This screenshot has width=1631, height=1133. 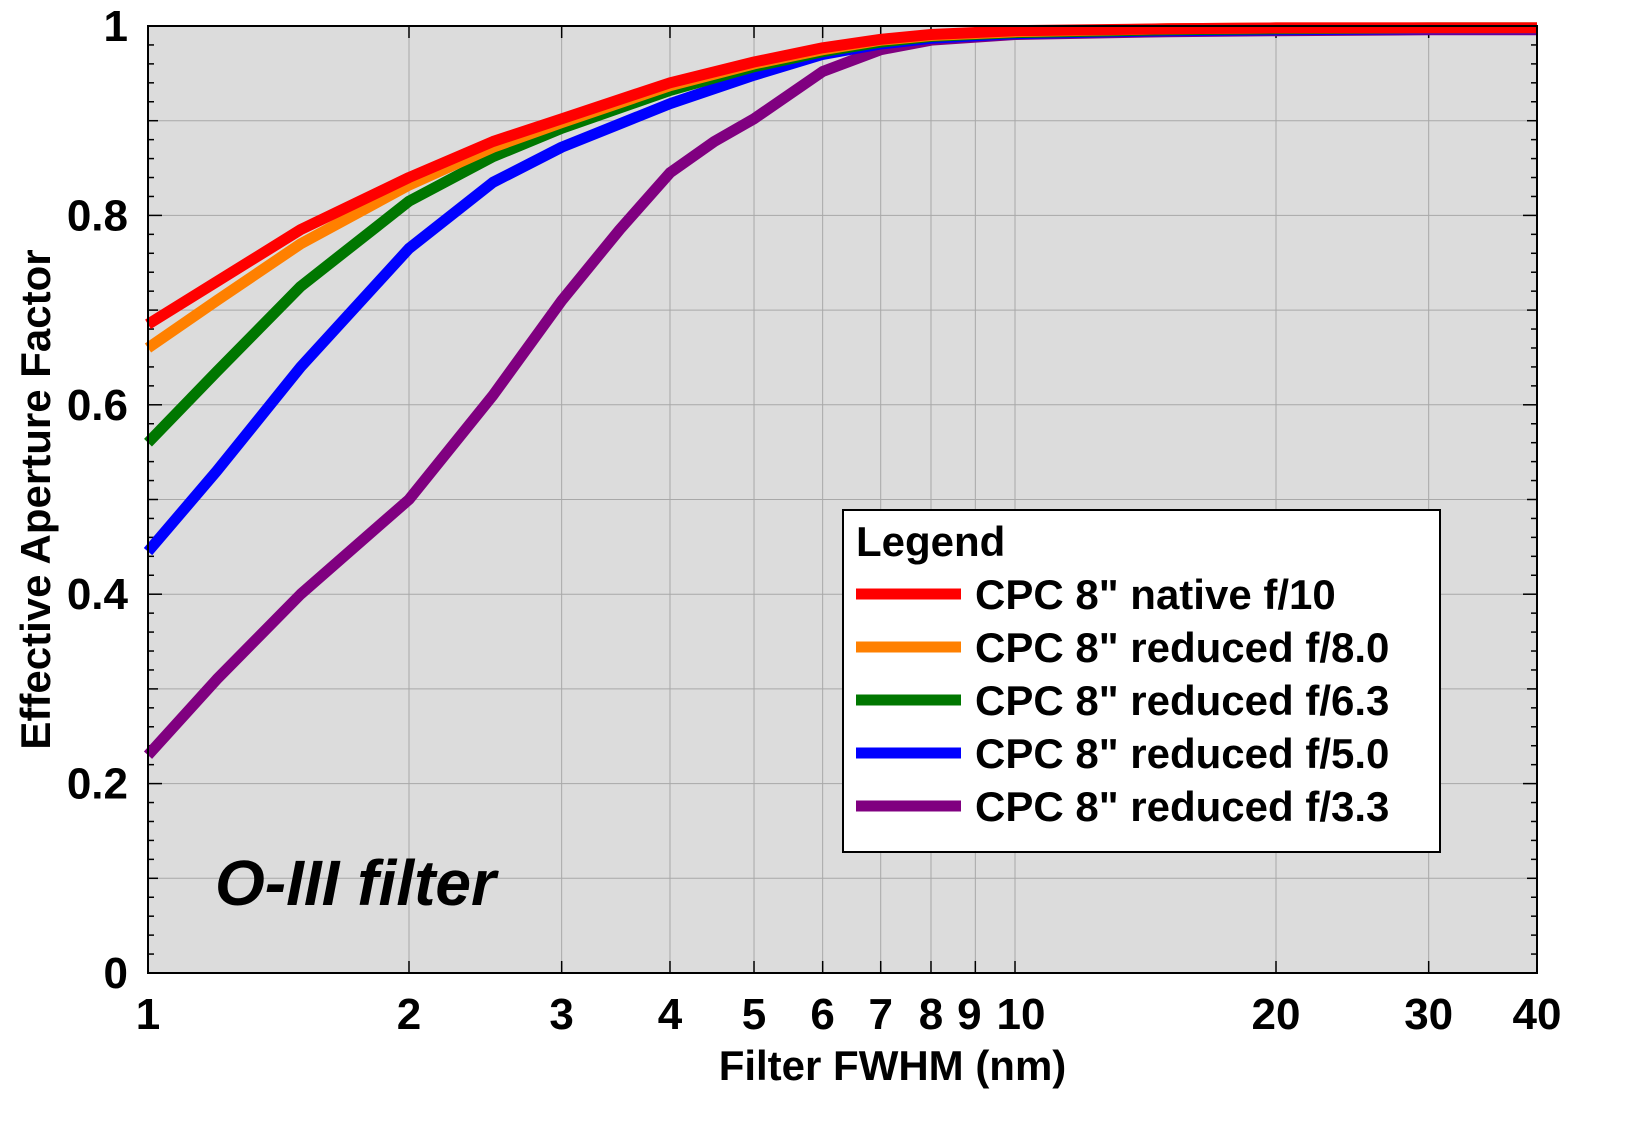 I want to click on y-tick-label: 0.8, so click(x=97, y=215).